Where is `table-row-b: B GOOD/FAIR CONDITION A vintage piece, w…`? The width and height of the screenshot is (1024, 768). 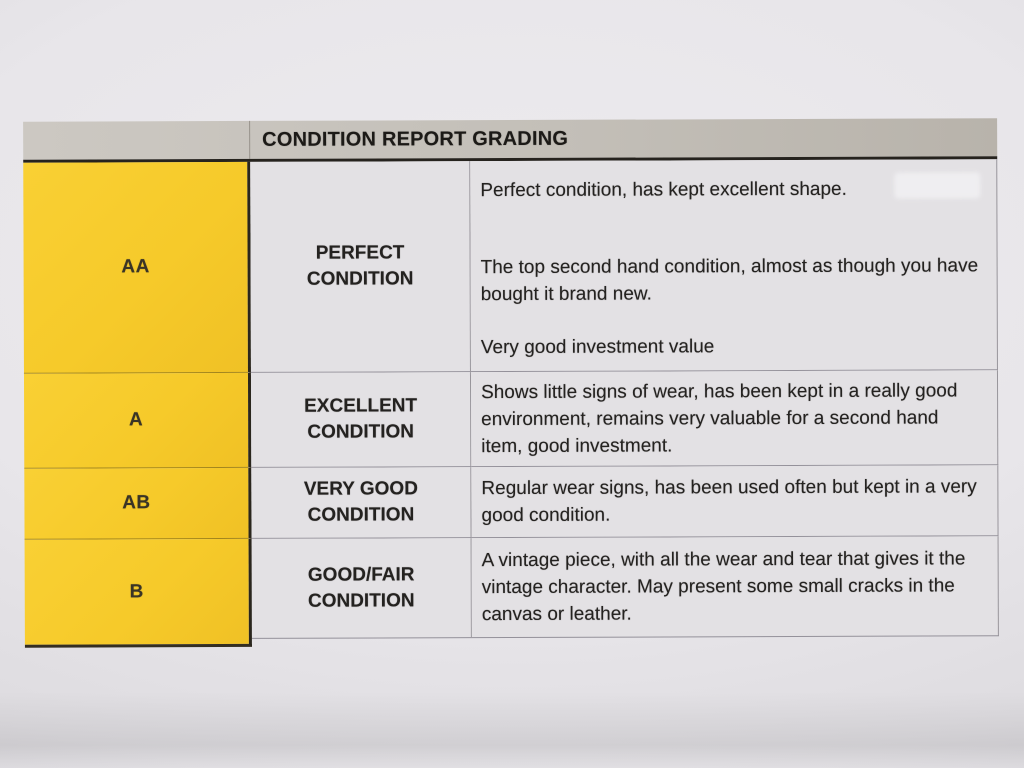 table-row-b: B GOOD/FAIR CONDITION A vintage piece, w… is located at coordinates (511, 592).